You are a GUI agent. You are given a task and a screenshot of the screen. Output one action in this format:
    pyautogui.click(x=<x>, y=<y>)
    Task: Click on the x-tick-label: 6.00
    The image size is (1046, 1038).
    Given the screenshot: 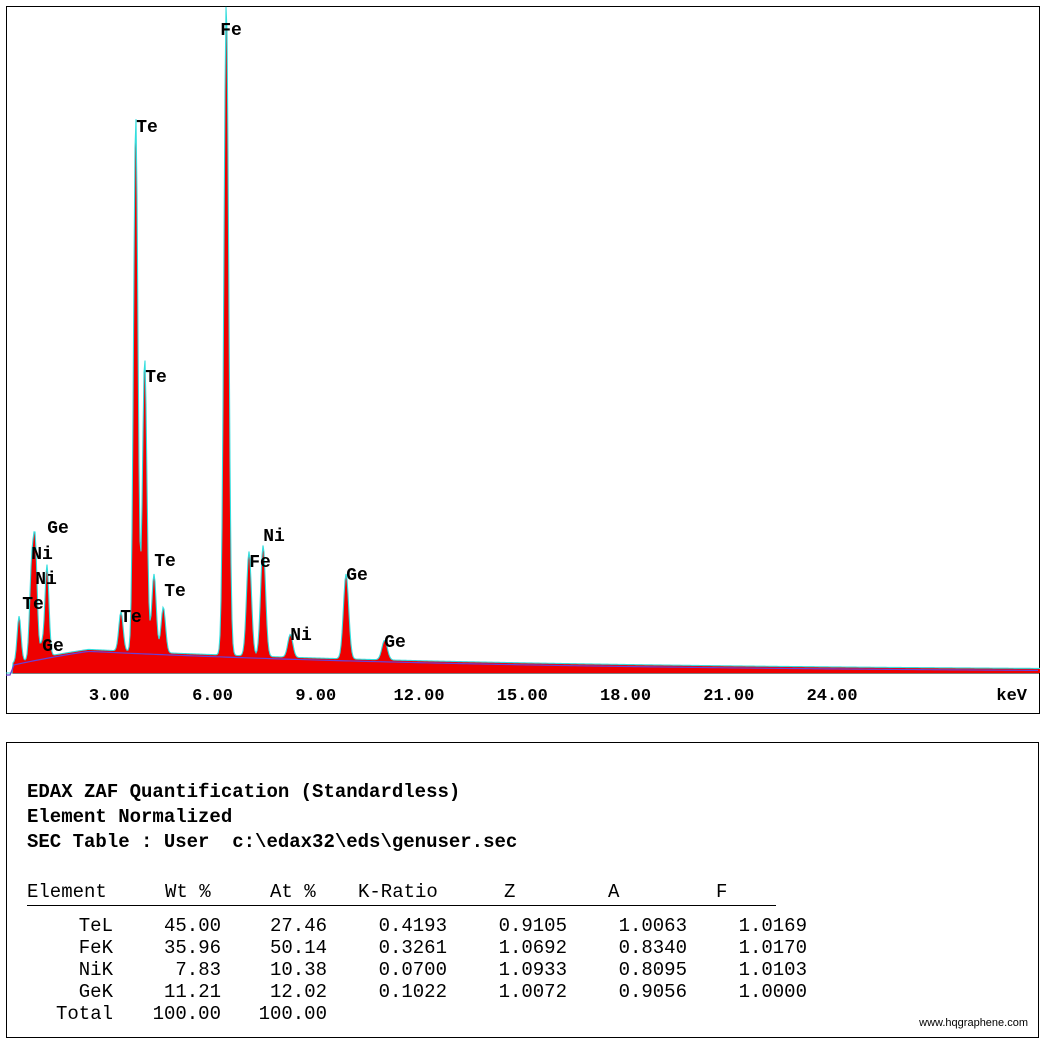 What is the action you would take?
    pyautogui.click(x=212, y=696)
    